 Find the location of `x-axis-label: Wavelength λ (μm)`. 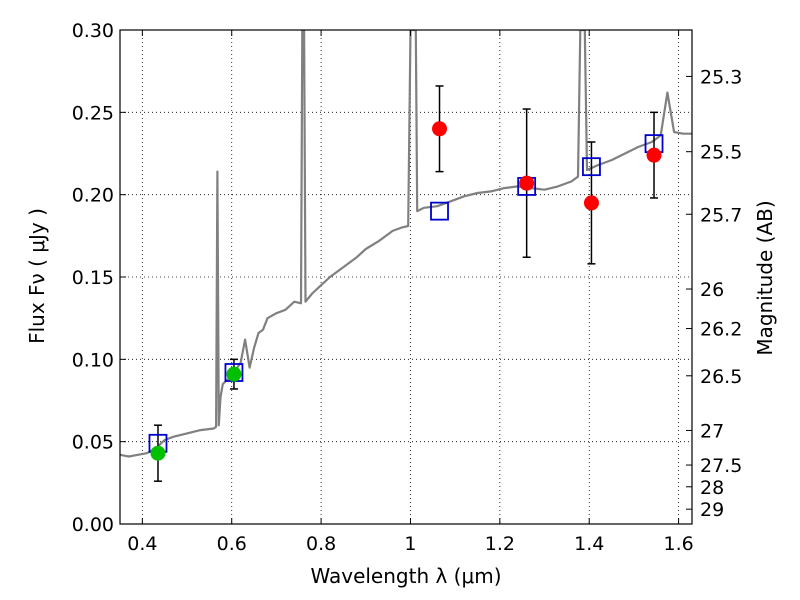

x-axis-label: Wavelength λ (μm) is located at coordinates (405, 576).